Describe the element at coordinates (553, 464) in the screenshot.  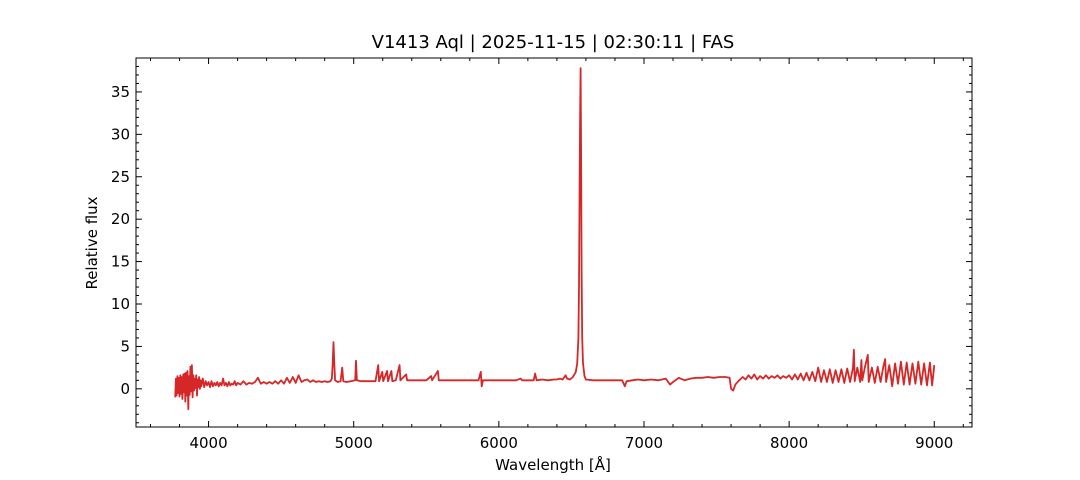
I see `x-axis-label: Wavelength [Å]` at that location.